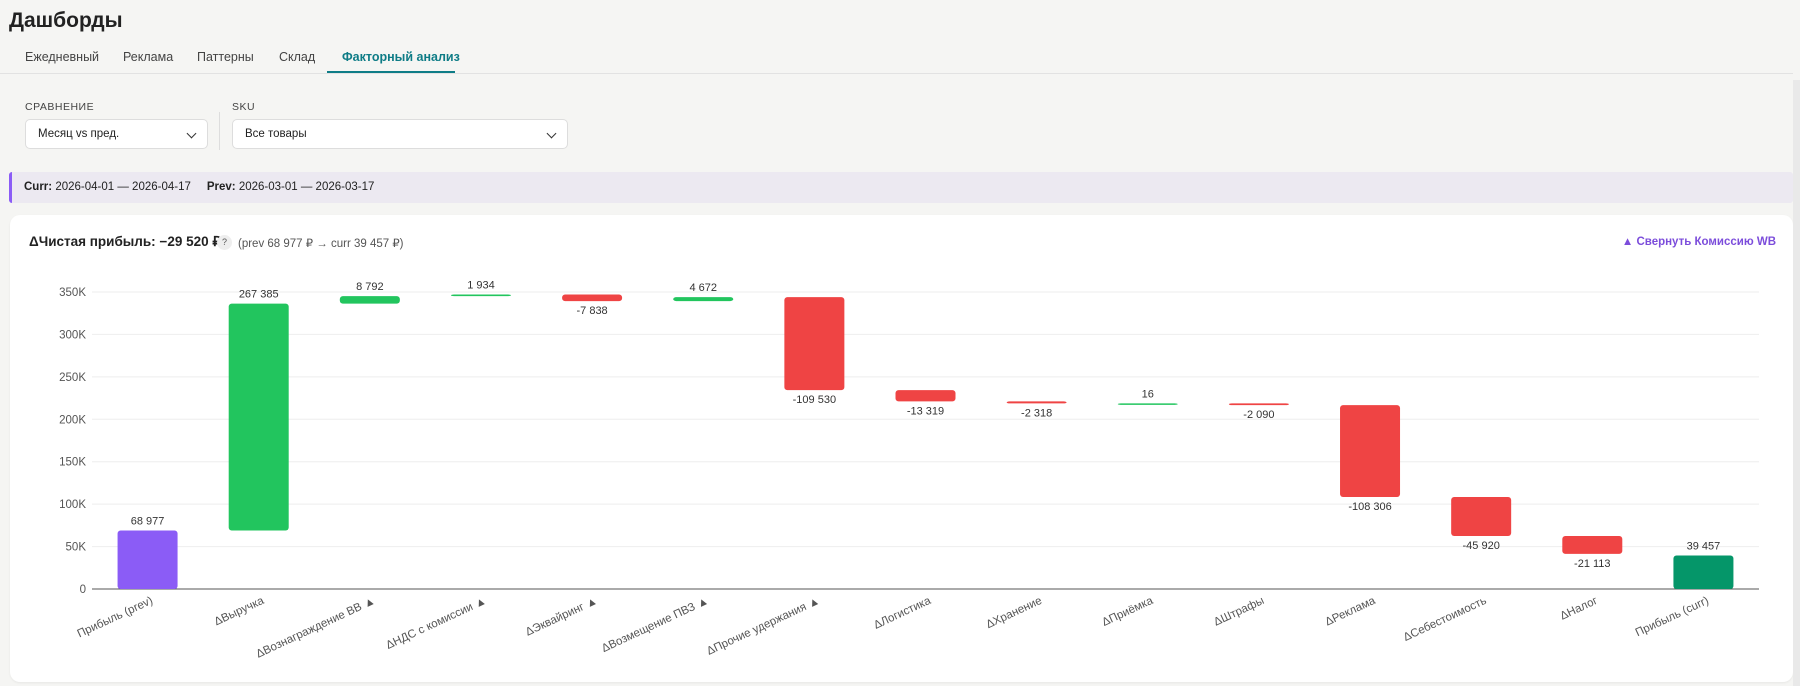 Image resolution: width=1800 pixels, height=686 pixels. What do you see at coordinates (123, 187) in the screenshot?
I see `value: 2026-04-01 — 2026-04-17` at bounding box center [123, 187].